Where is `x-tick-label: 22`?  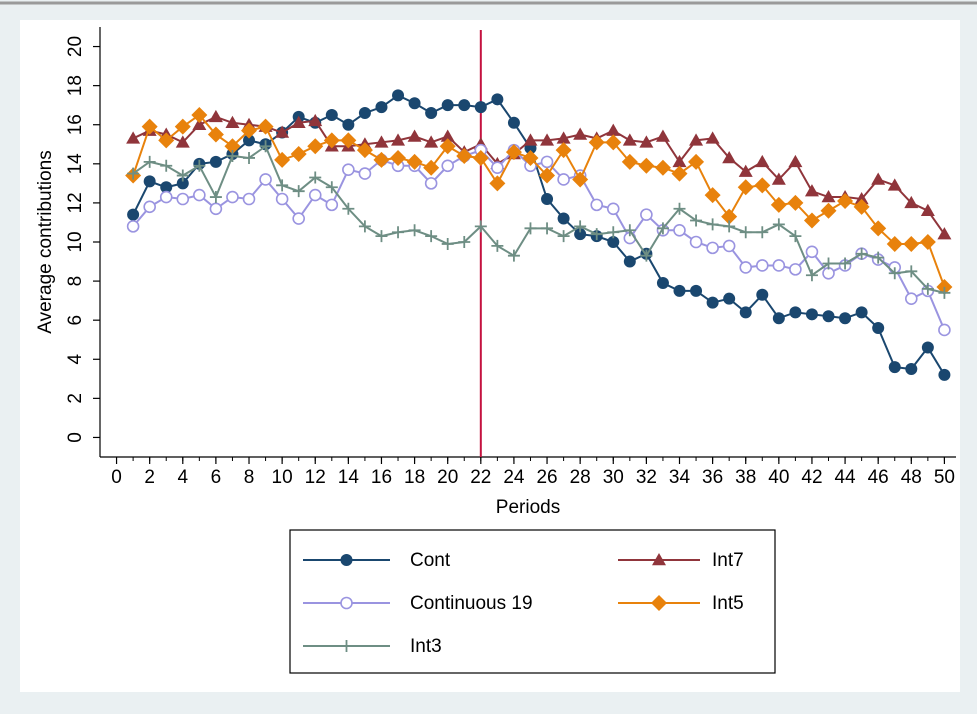
x-tick-label: 22 is located at coordinates (480, 477).